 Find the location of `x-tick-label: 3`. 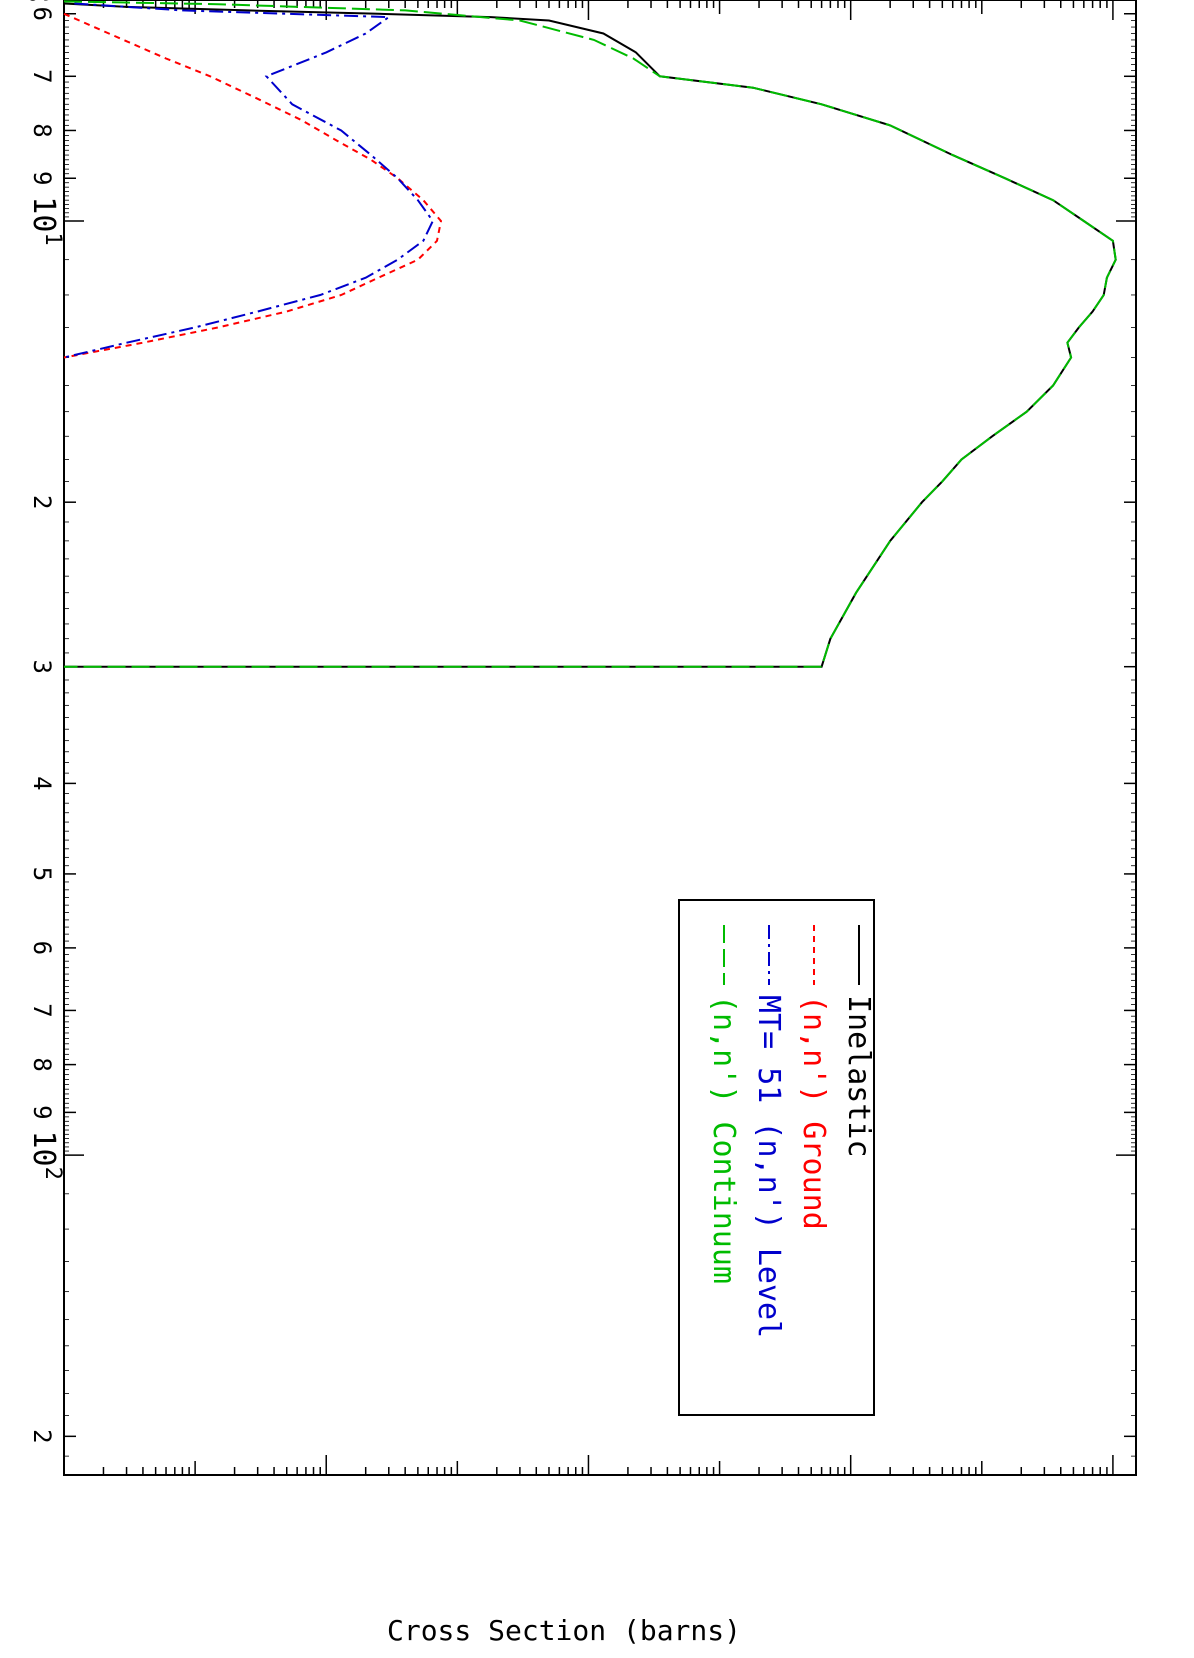

x-tick-label: 3 is located at coordinates (42, 666).